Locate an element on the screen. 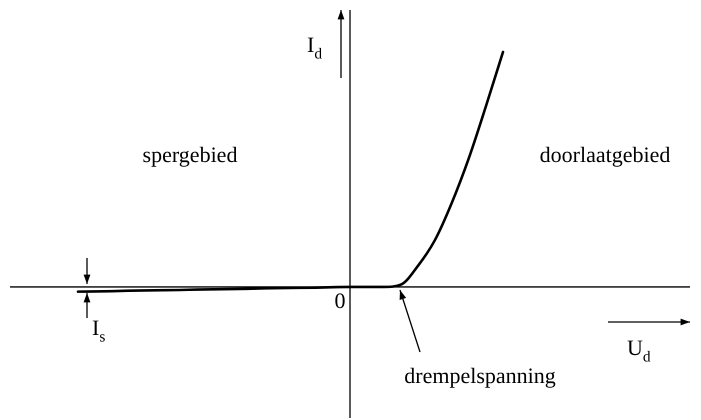 This screenshot has width=701, height=420. text: drempelspanning is located at coordinates (480, 375).